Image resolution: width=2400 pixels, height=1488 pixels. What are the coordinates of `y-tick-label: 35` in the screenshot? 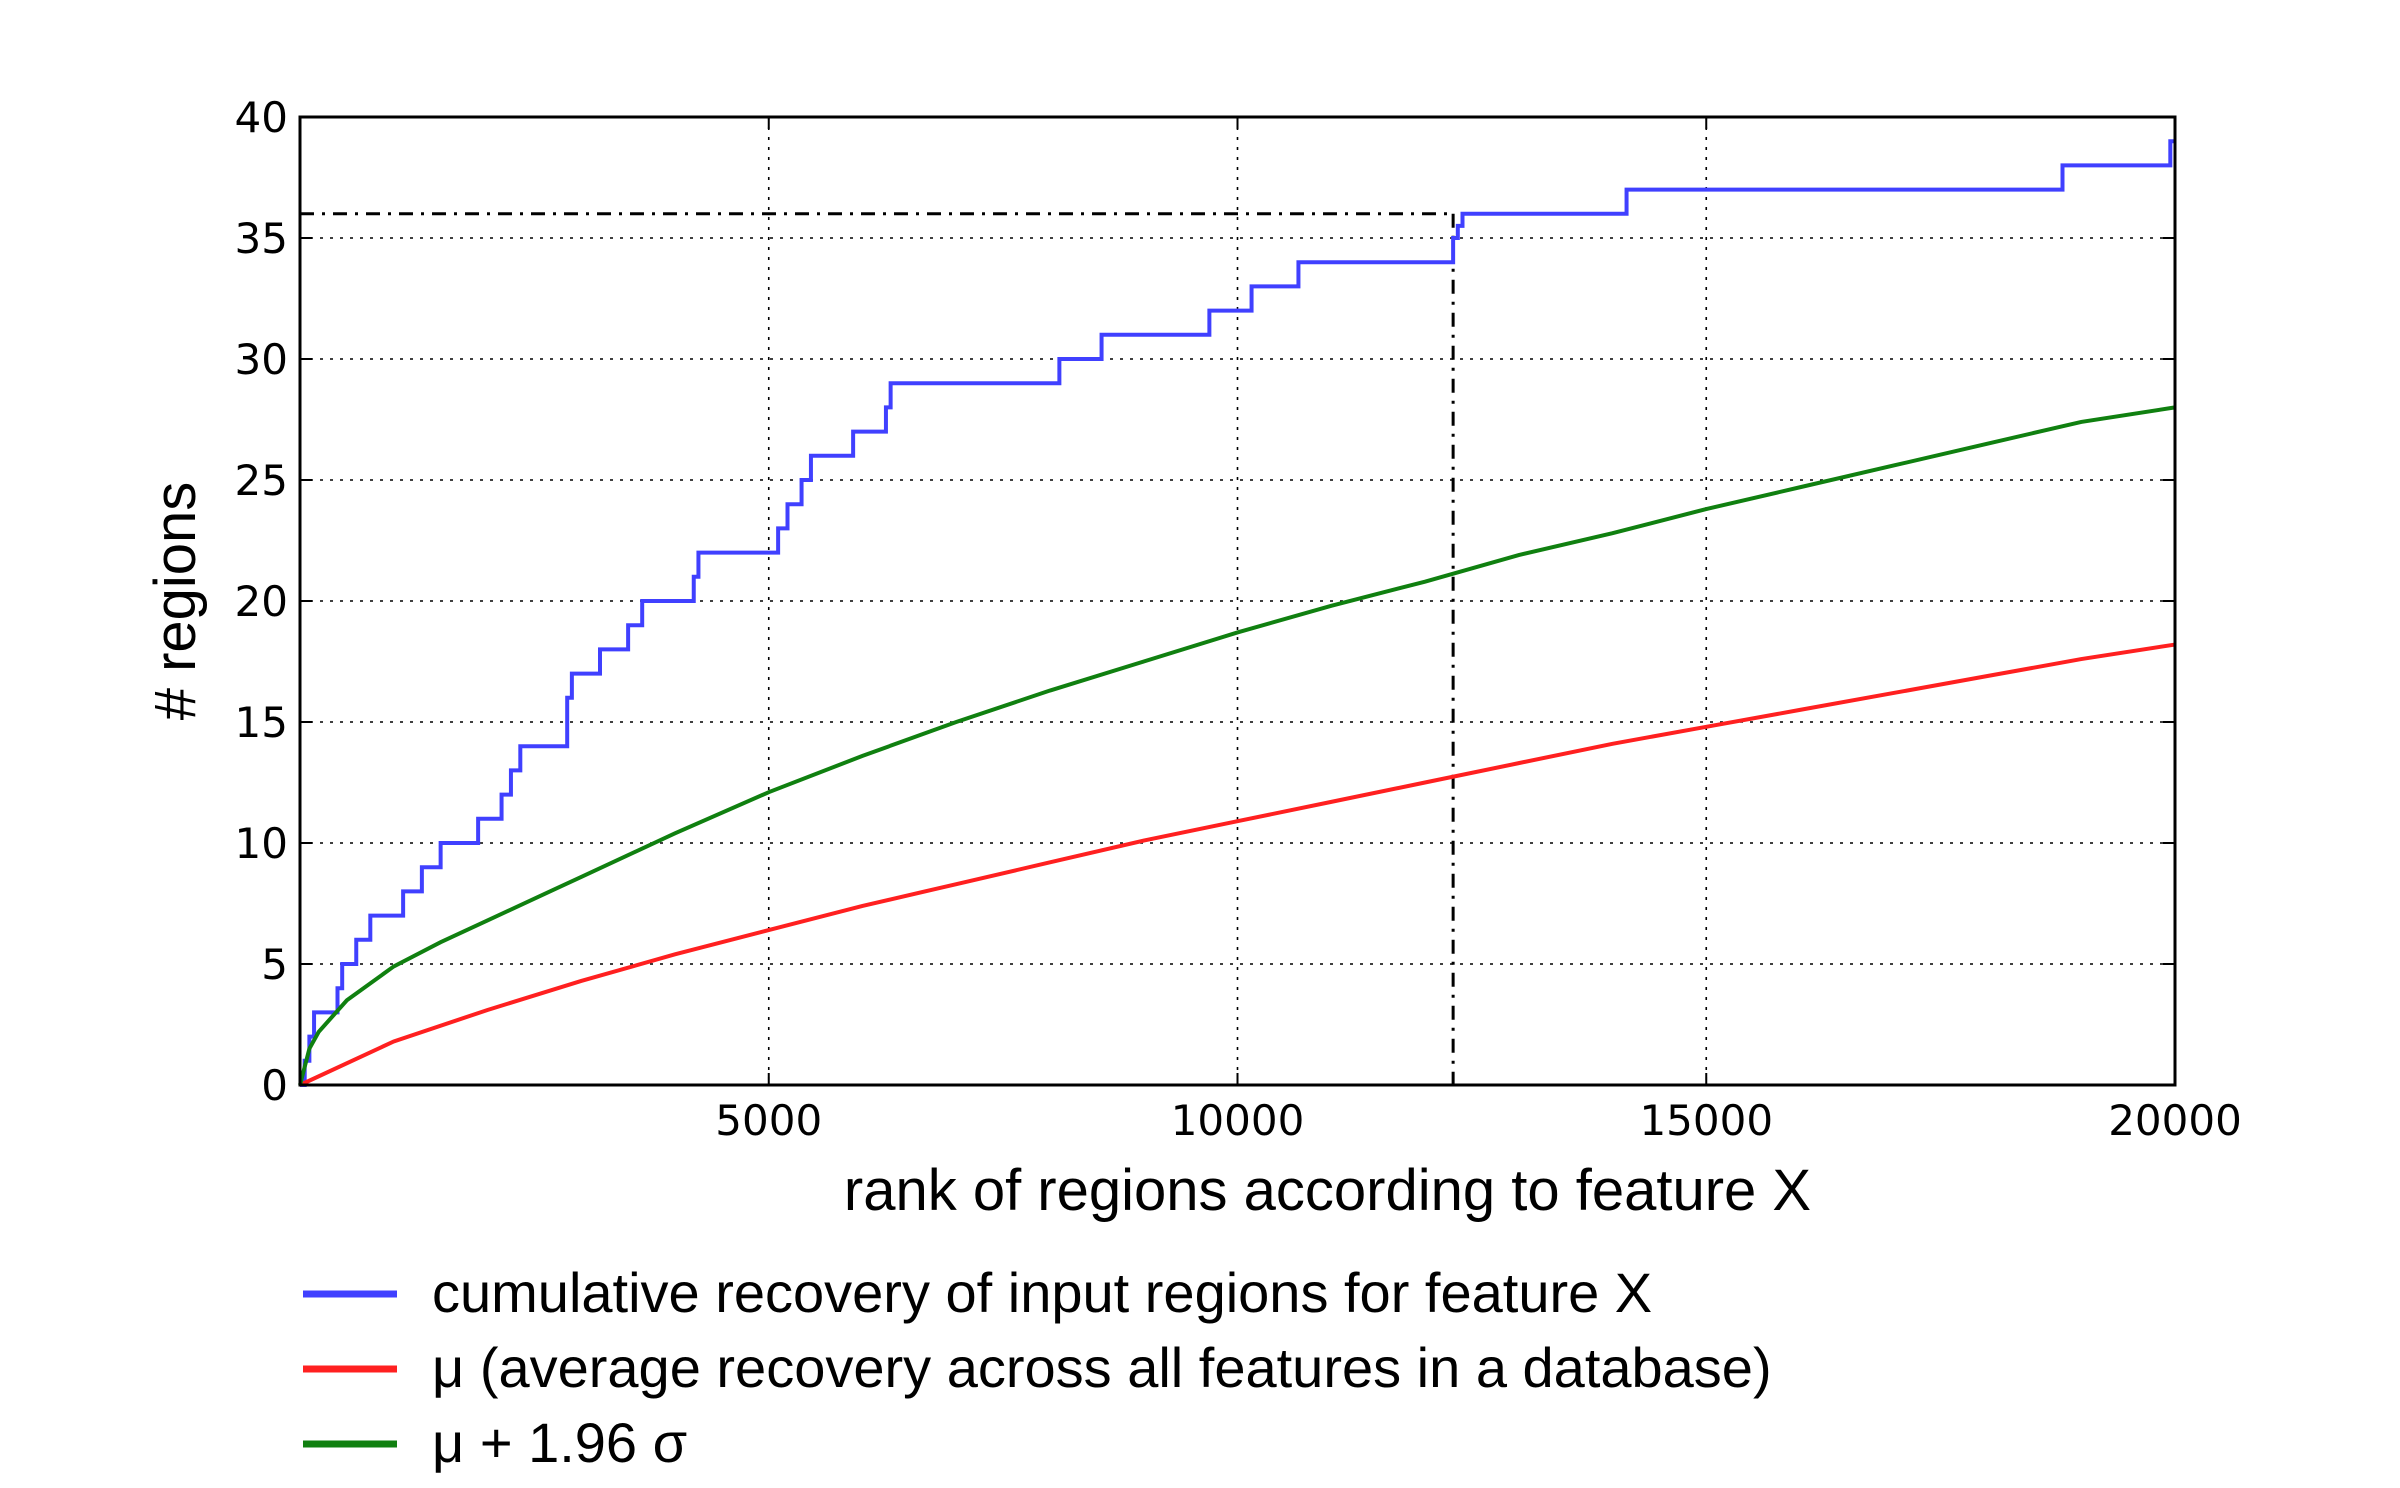 It's located at (261, 238).